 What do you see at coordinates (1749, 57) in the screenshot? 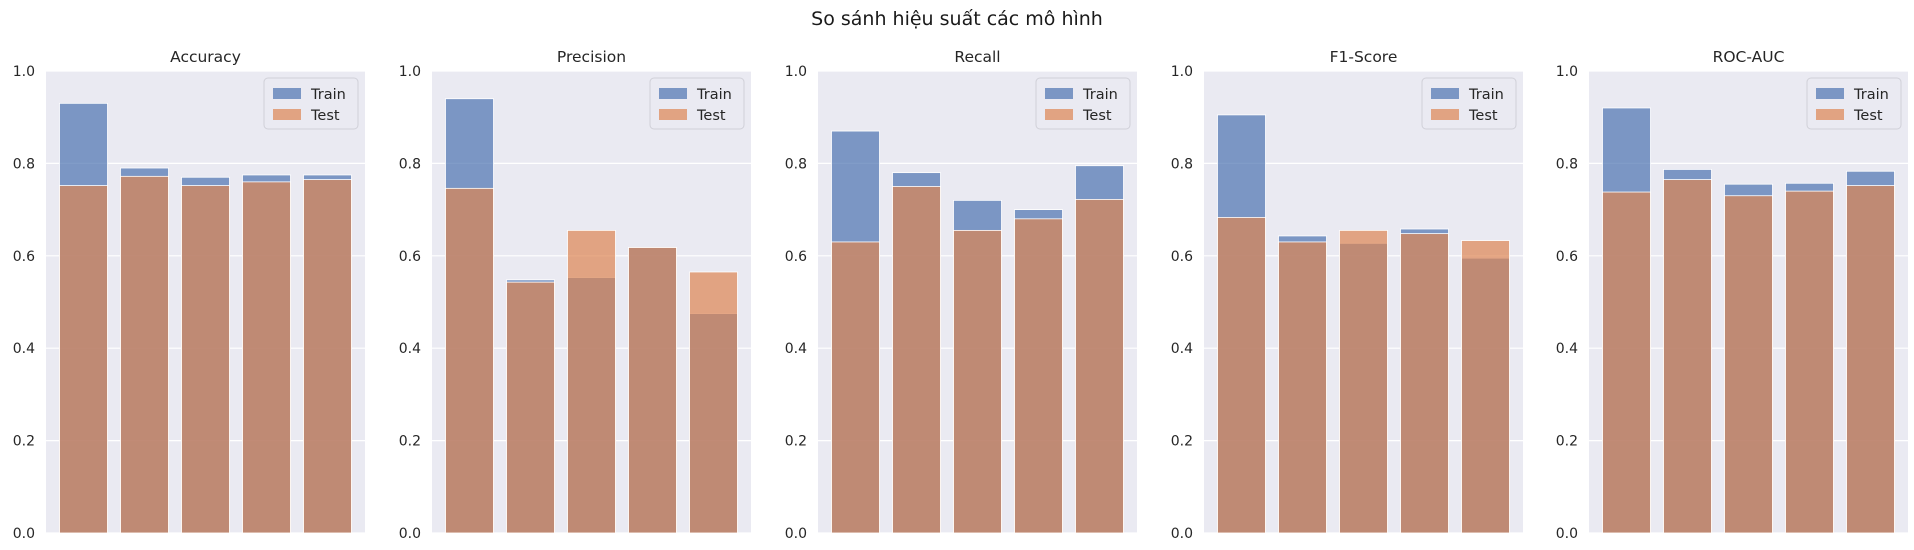
I see `panel-title: ROC-AUC` at bounding box center [1749, 57].